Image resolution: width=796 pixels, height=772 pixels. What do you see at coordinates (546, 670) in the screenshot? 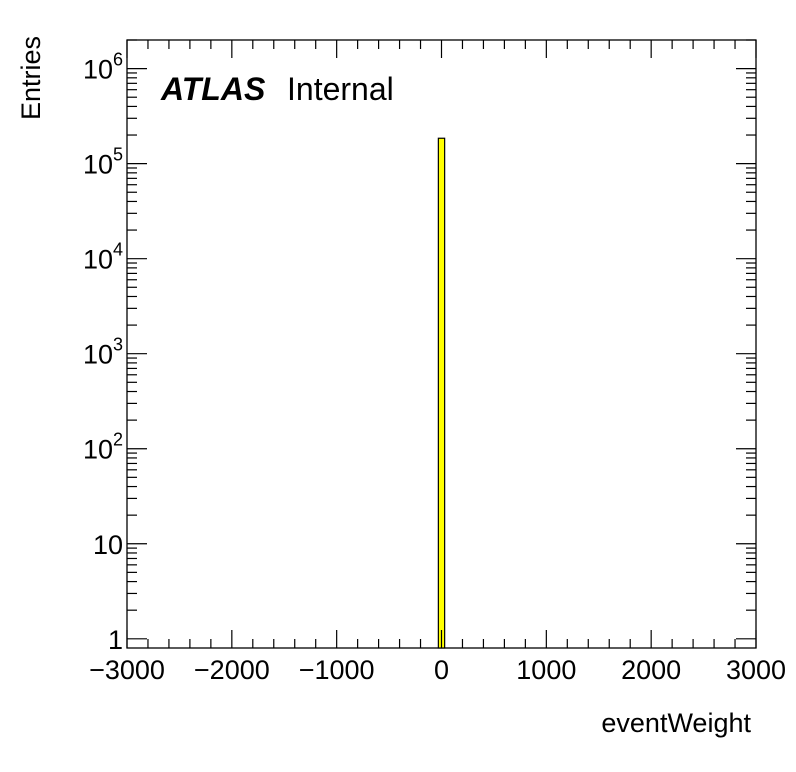
I see `x-tick-label: 1000` at bounding box center [546, 670].